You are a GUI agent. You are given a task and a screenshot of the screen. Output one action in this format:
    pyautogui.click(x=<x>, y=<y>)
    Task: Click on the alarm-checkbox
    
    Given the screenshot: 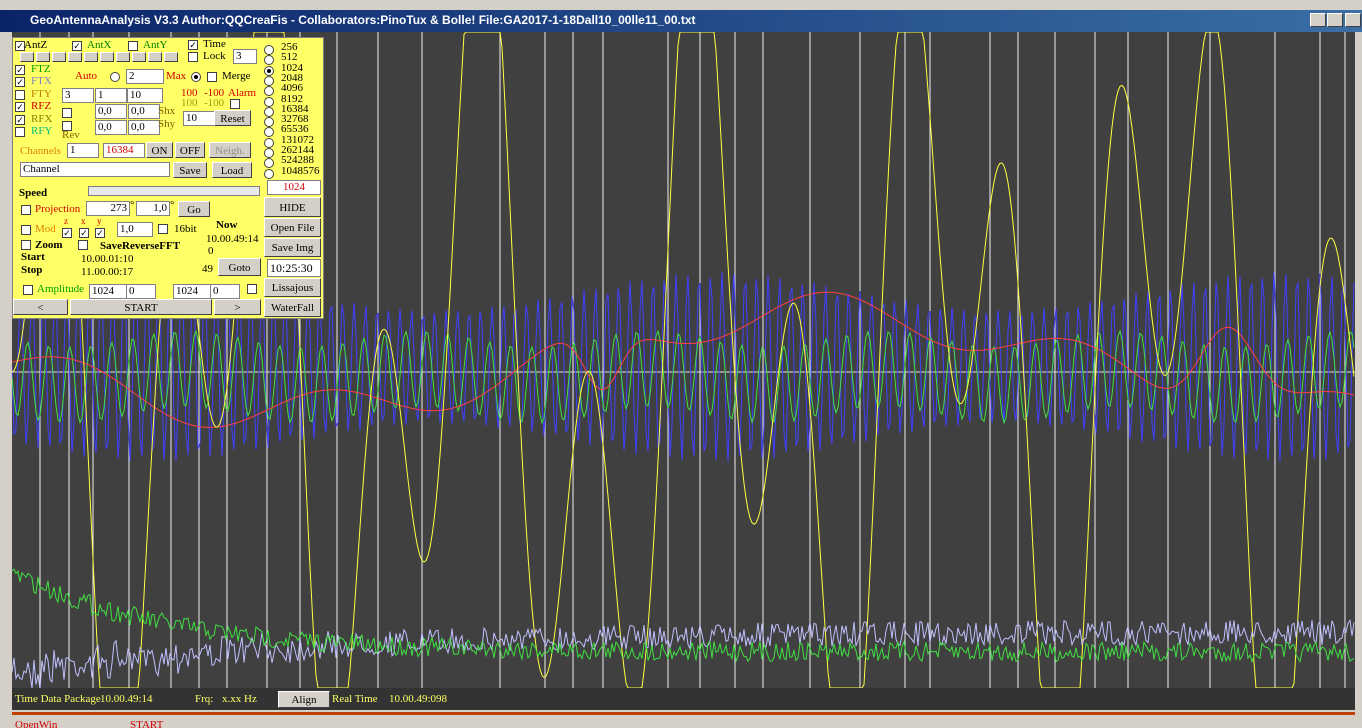 What is the action you would take?
    pyautogui.click(x=235, y=104)
    